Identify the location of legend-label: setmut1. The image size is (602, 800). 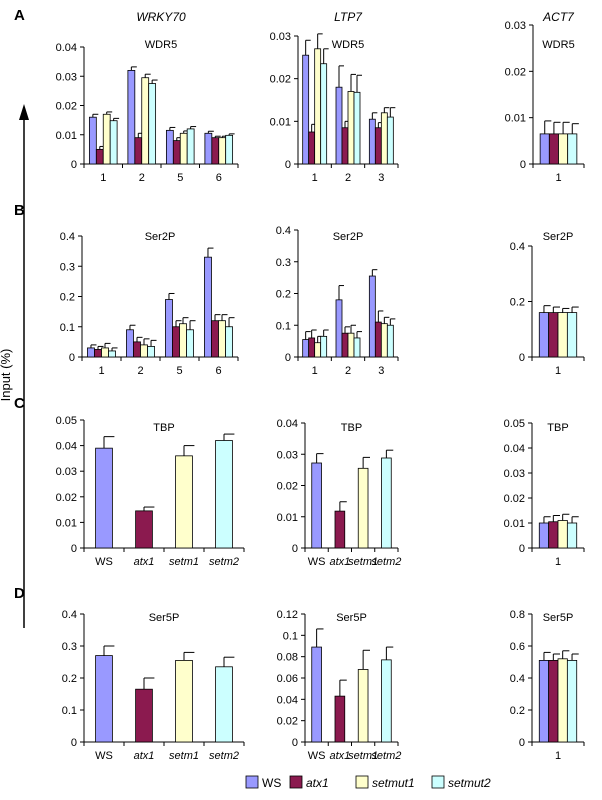
(393, 783).